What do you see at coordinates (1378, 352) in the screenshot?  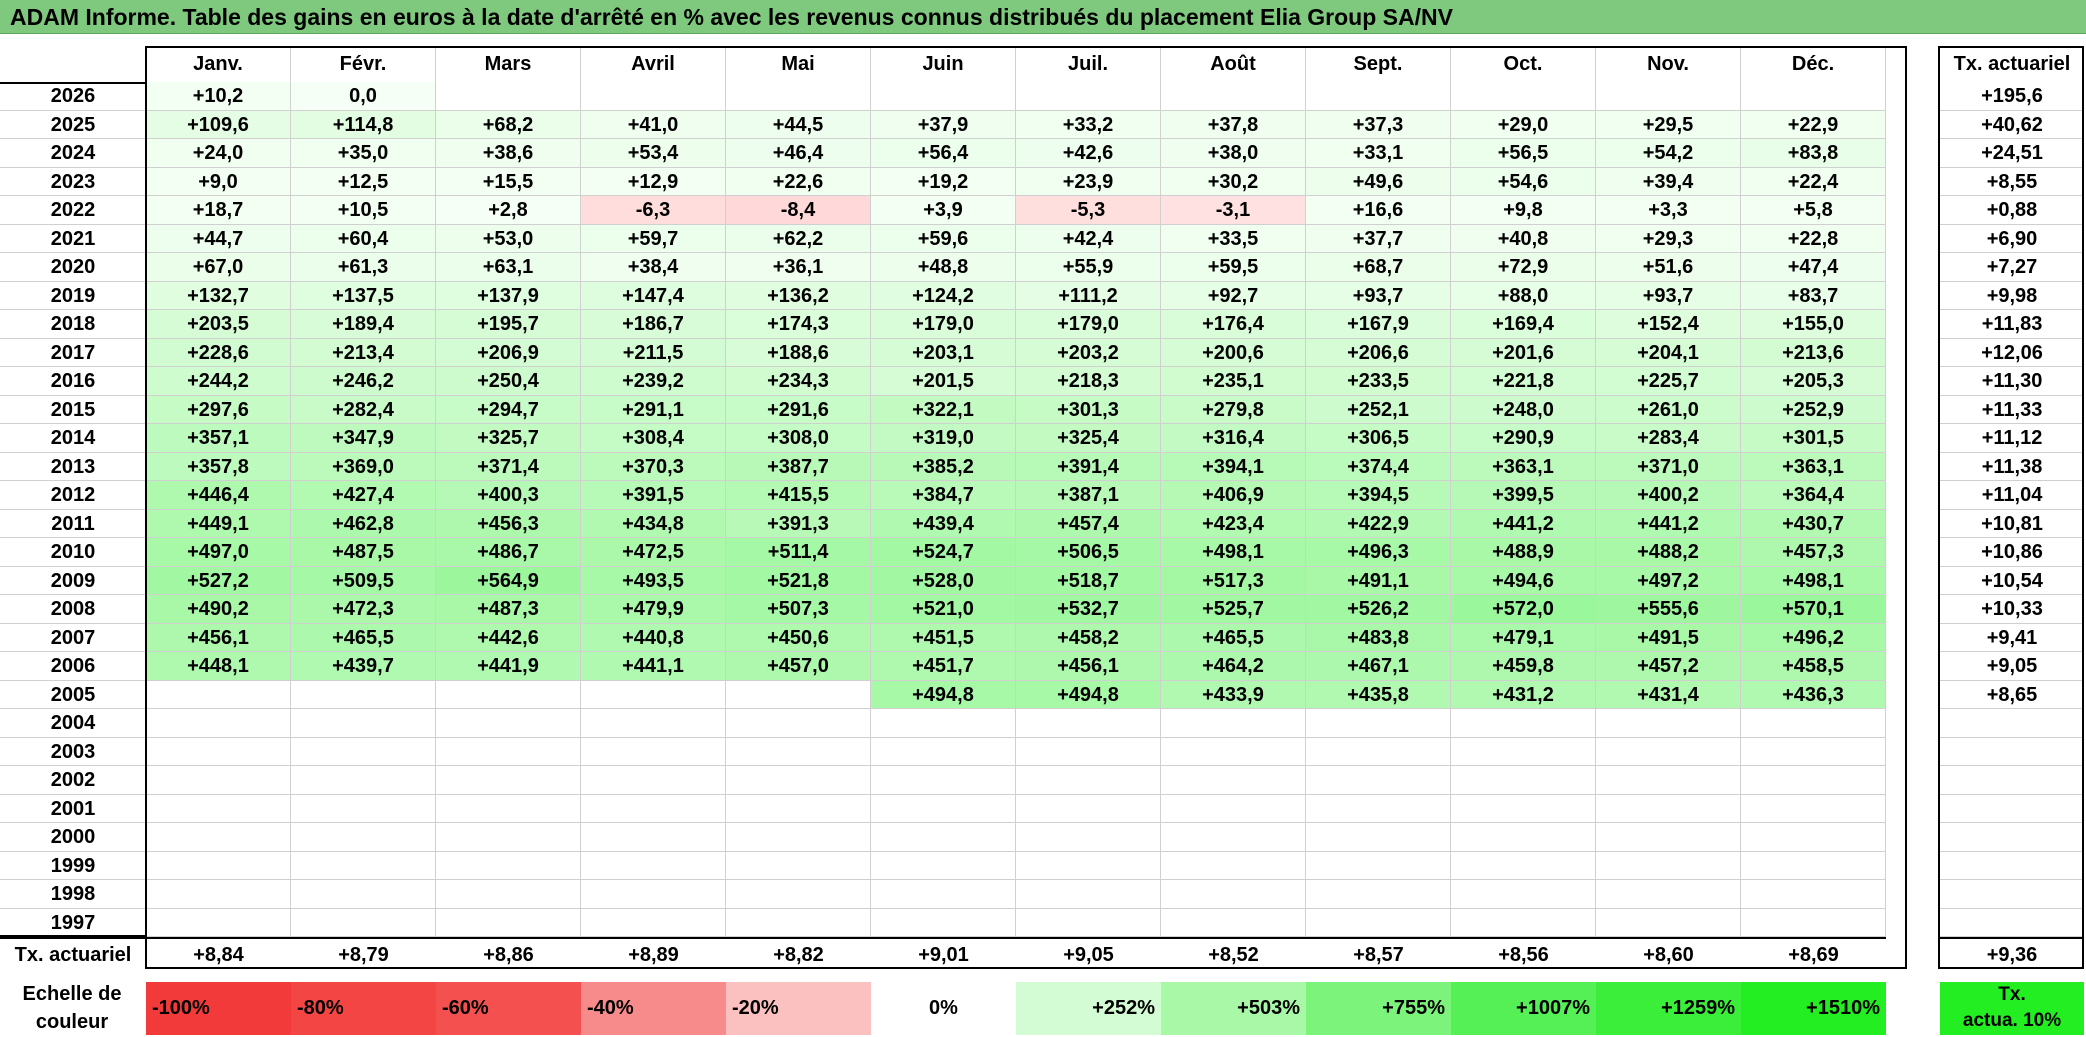 I see `table-cell: +206,6` at bounding box center [1378, 352].